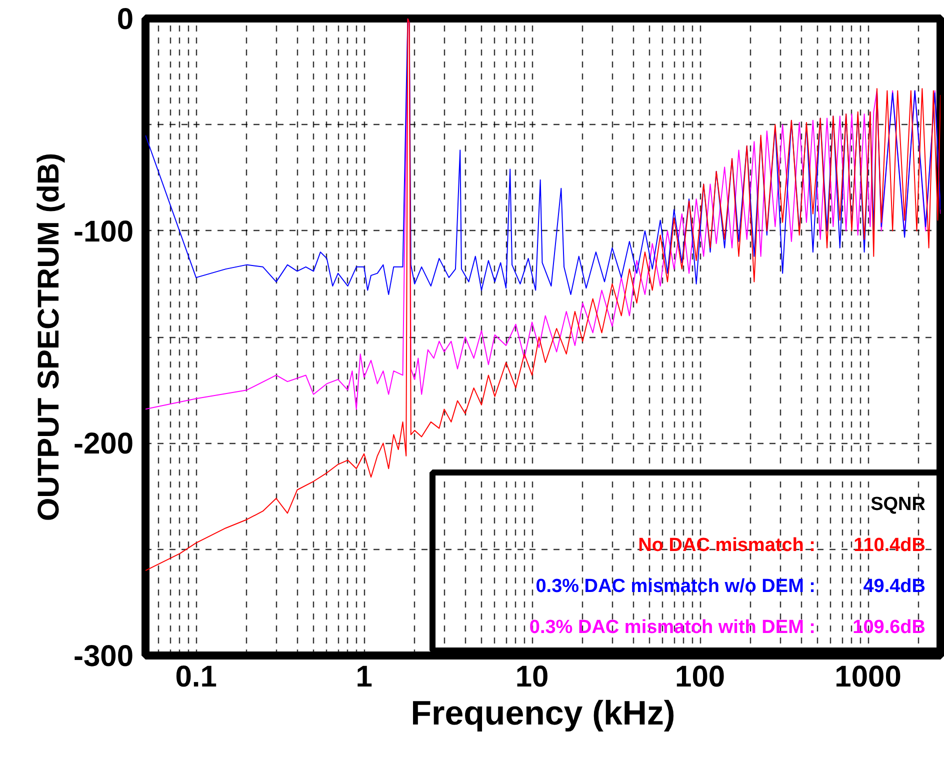  What do you see at coordinates (889, 627) in the screenshot?
I see `annotation: 109.6dB` at bounding box center [889, 627].